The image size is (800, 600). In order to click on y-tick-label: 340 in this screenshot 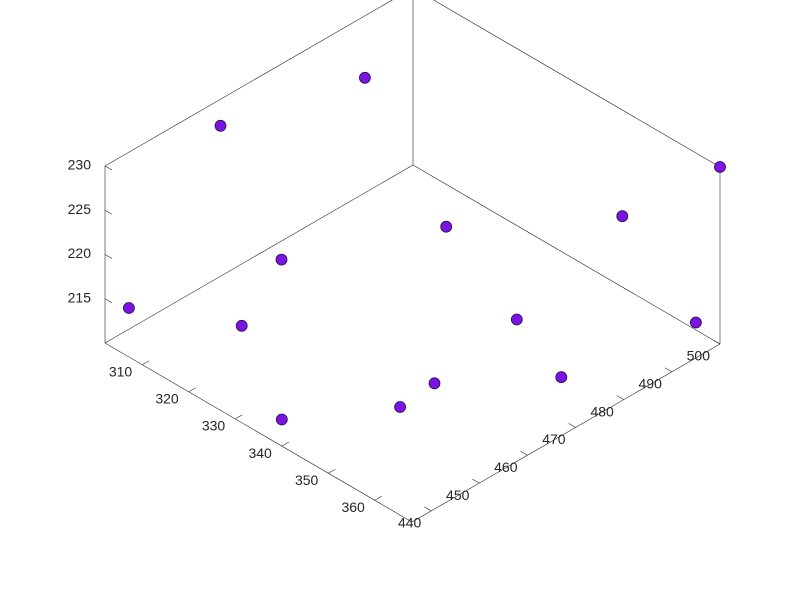, I will do `click(260, 453)`.